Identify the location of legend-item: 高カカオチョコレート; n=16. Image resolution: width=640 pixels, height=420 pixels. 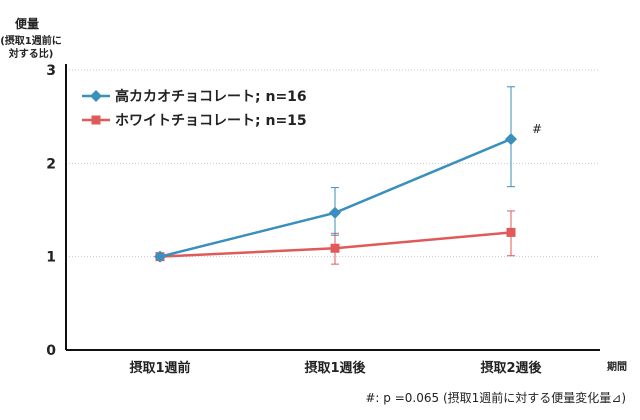
(194, 96).